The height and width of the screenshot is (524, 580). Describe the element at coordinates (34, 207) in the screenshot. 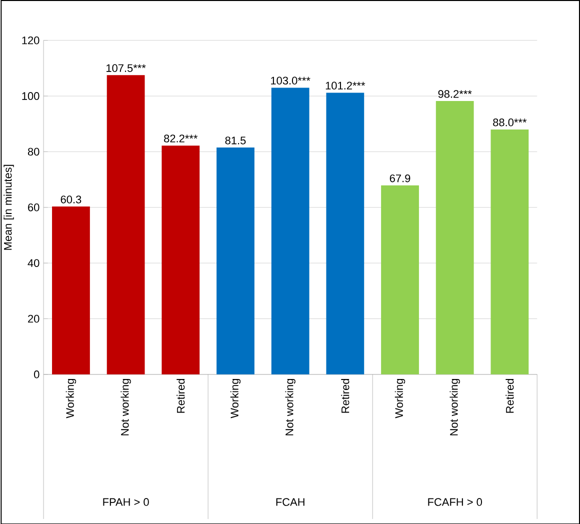

I see `y-tick-label: 60` at that location.